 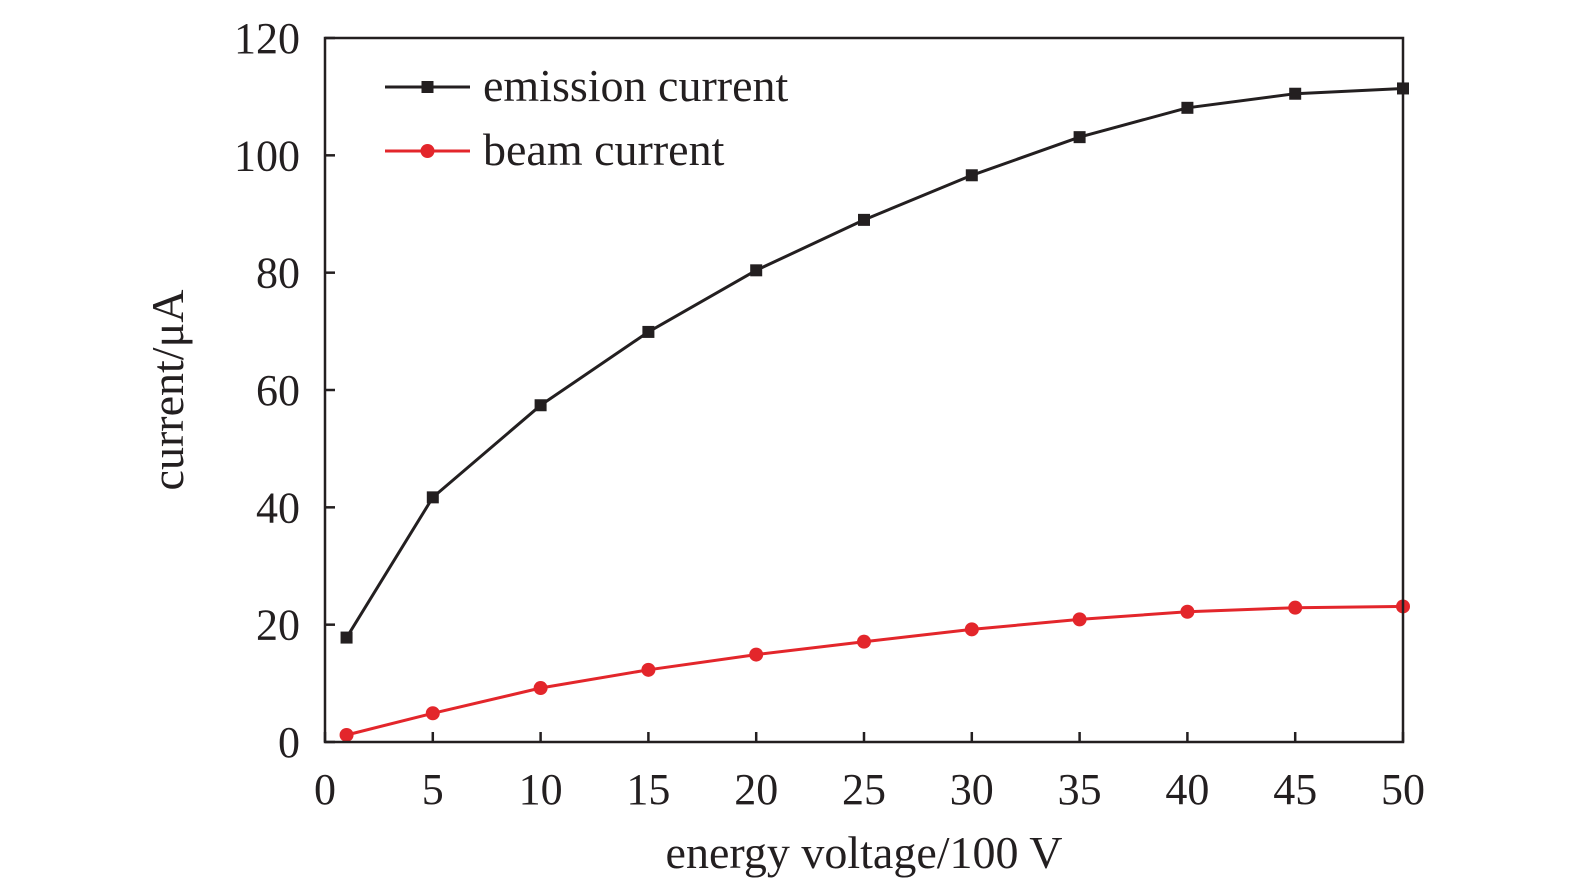 I want to click on y-tick-label: 20, so click(x=278, y=625).